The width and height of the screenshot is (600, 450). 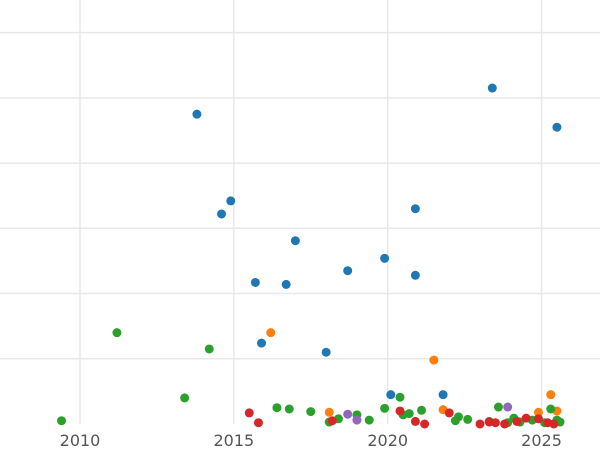 What do you see at coordinates (233, 440) in the screenshot?
I see `x-tick-label: 2015` at bounding box center [233, 440].